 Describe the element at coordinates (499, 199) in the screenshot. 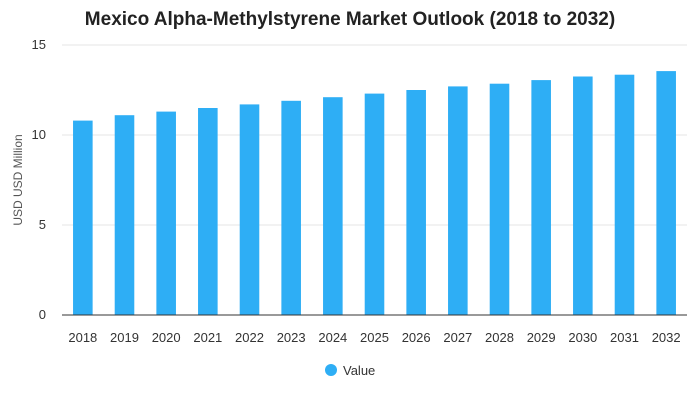

I see `bar-2028` at that location.